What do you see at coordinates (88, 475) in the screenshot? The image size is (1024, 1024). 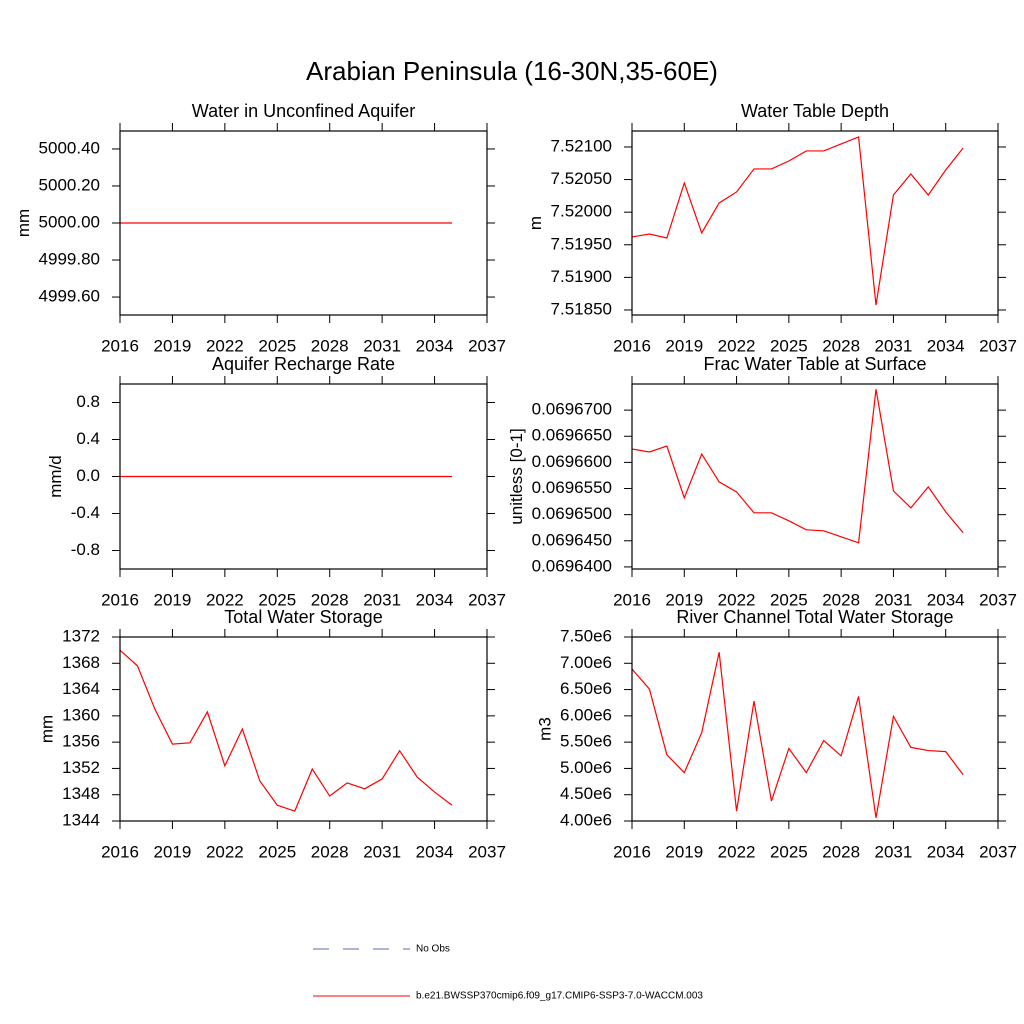 I see `y-tick-label: 0.0` at bounding box center [88, 475].